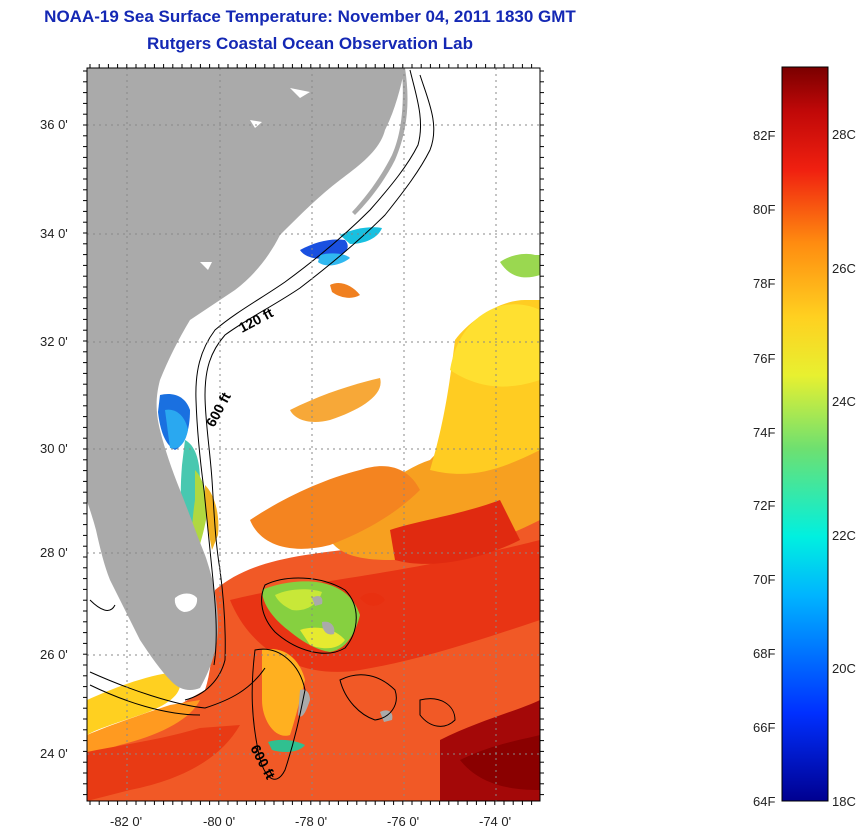 This screenshot has height=832, width=864. What do you see at coordinates (54, 124) in the screenshot?
I see `lat-tick-label: 36 0'` at bounding box center [54, 124].